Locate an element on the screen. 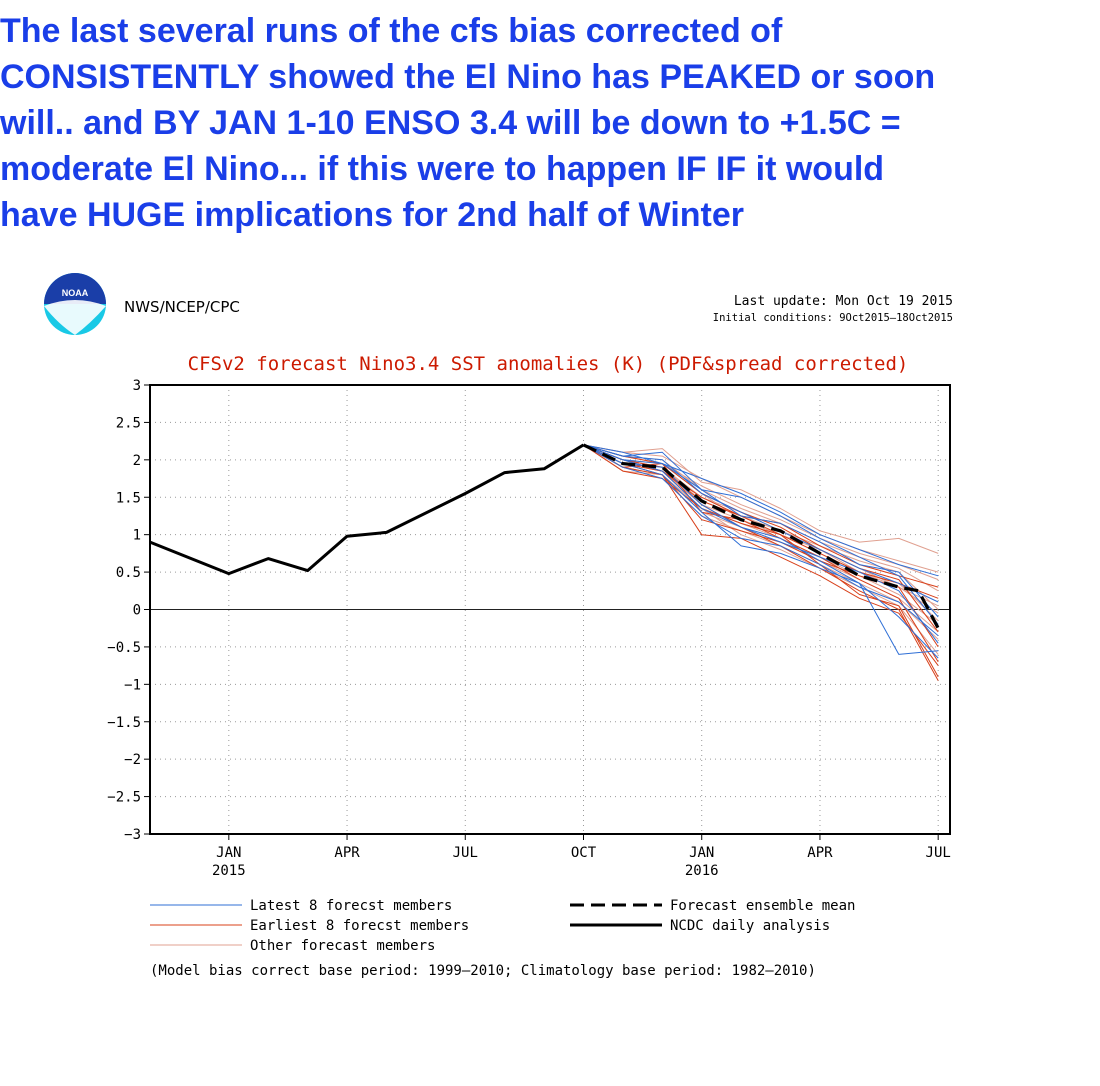 Image resolution: width=1100 pixels, height=1086 pixels. noaa-logo-text: NOAA is located at coordinates (75, 293).